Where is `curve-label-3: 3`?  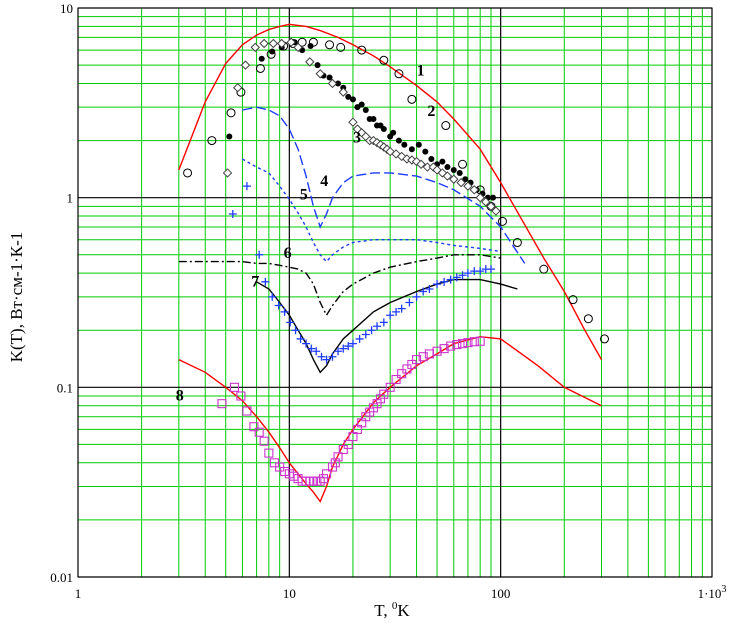 curve-label-3: 3 is located at coordinates (357, 138).